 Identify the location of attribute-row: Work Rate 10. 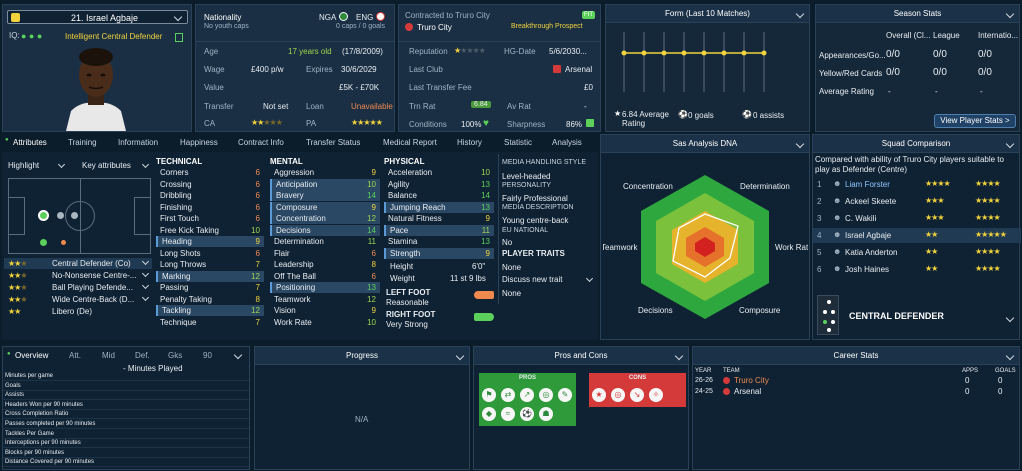
(325, 322).